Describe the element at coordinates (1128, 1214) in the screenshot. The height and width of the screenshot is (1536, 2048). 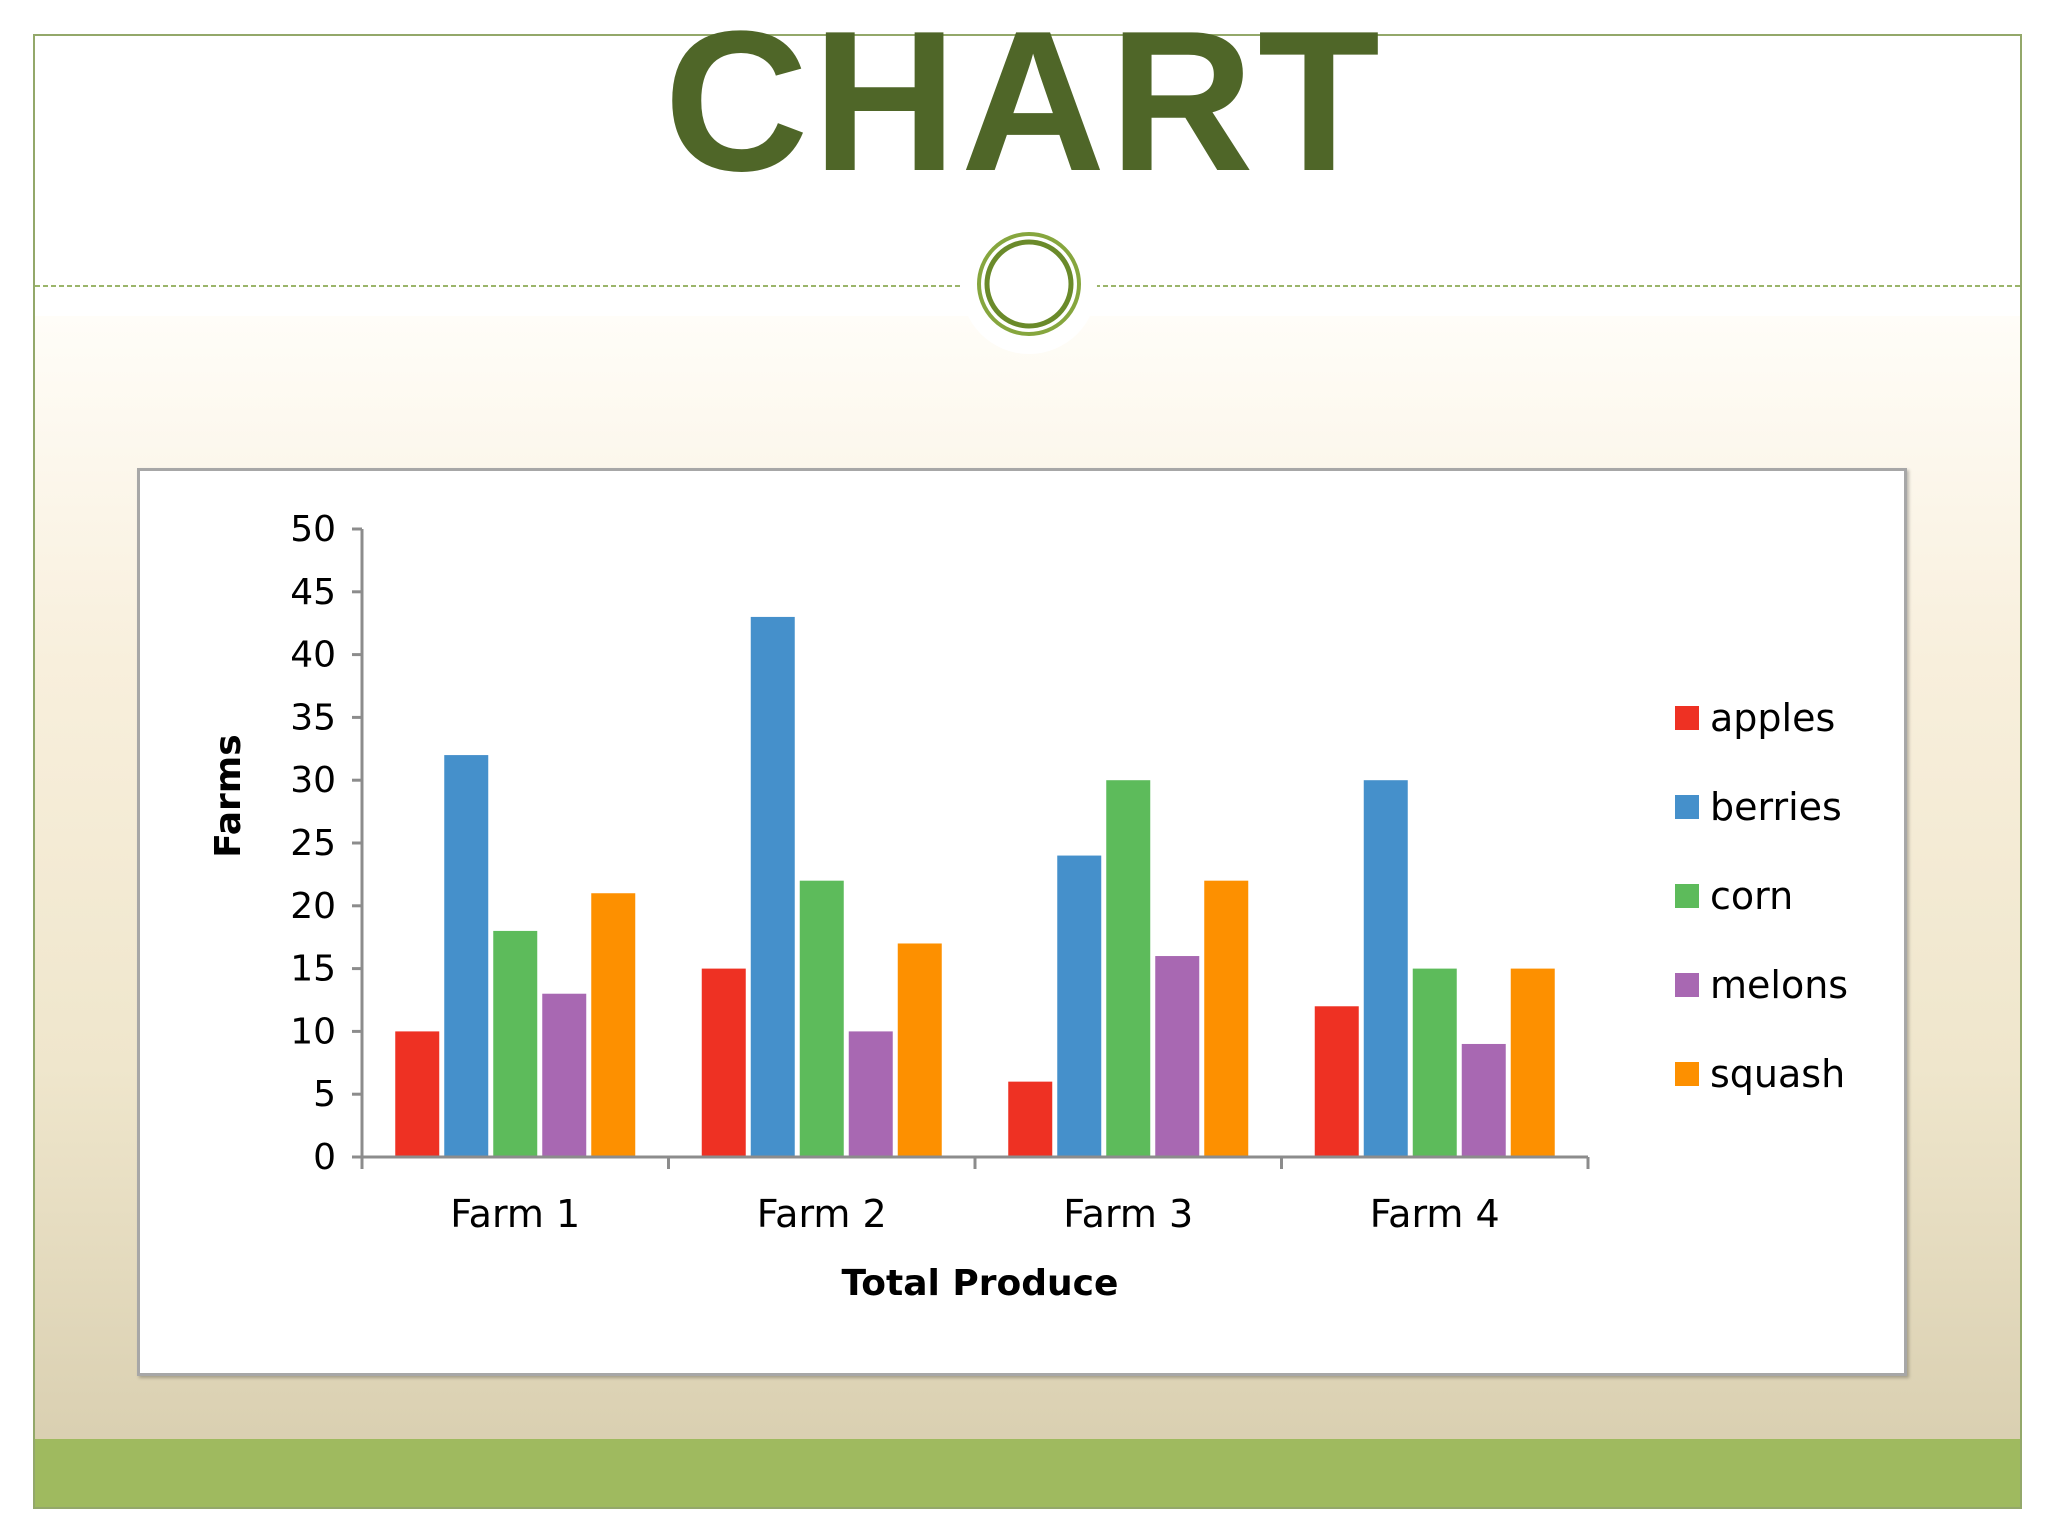
I see `x-category-label: Farm 3` at that location.